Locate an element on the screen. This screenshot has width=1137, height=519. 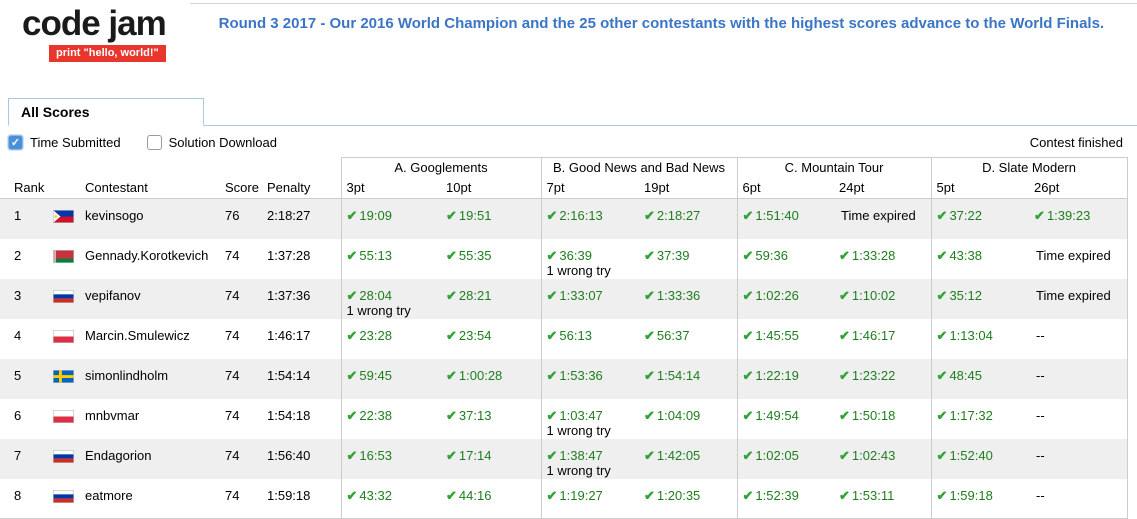
penalty-cell: 1:46:17 is located at coordinates (289, 335).